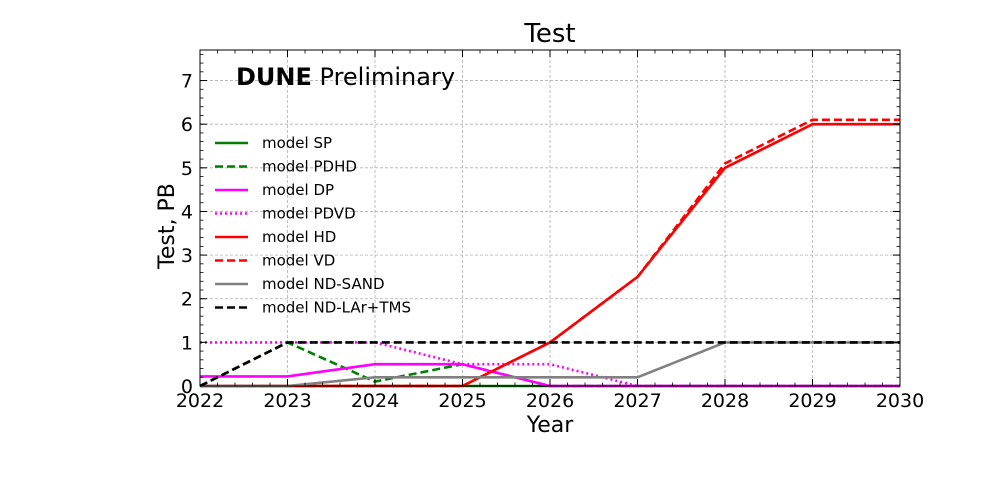 The width and height of the screenshot is (1000, 500). What do you see at coordinates (309, 167) in the screenshot?
I see `legend-label: model PDHD` at bounding box center [309, 167].